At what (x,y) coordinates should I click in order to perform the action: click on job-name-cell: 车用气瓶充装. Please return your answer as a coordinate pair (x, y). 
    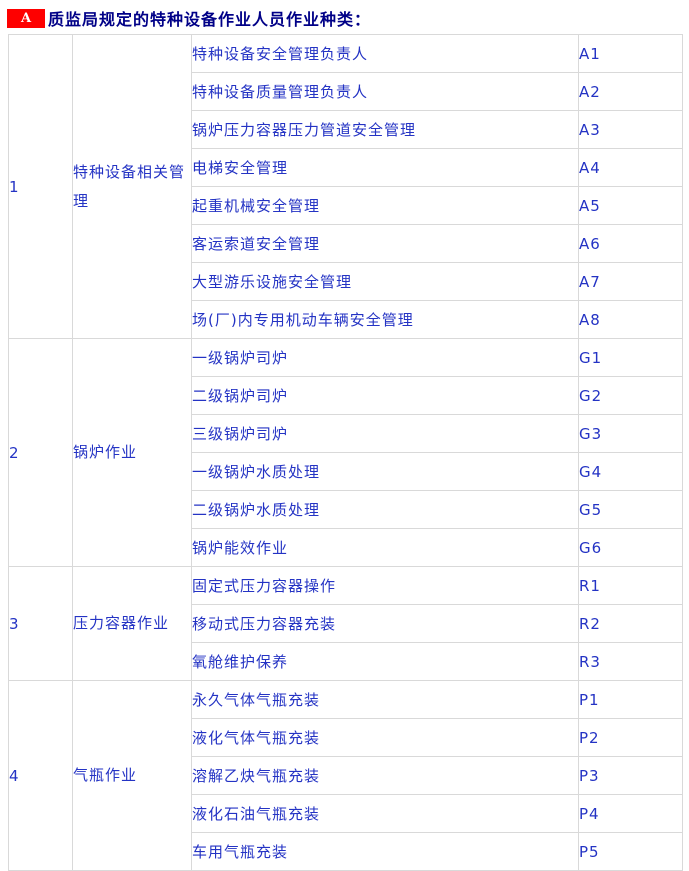
    Looking at the image, I should click on (385, 851).